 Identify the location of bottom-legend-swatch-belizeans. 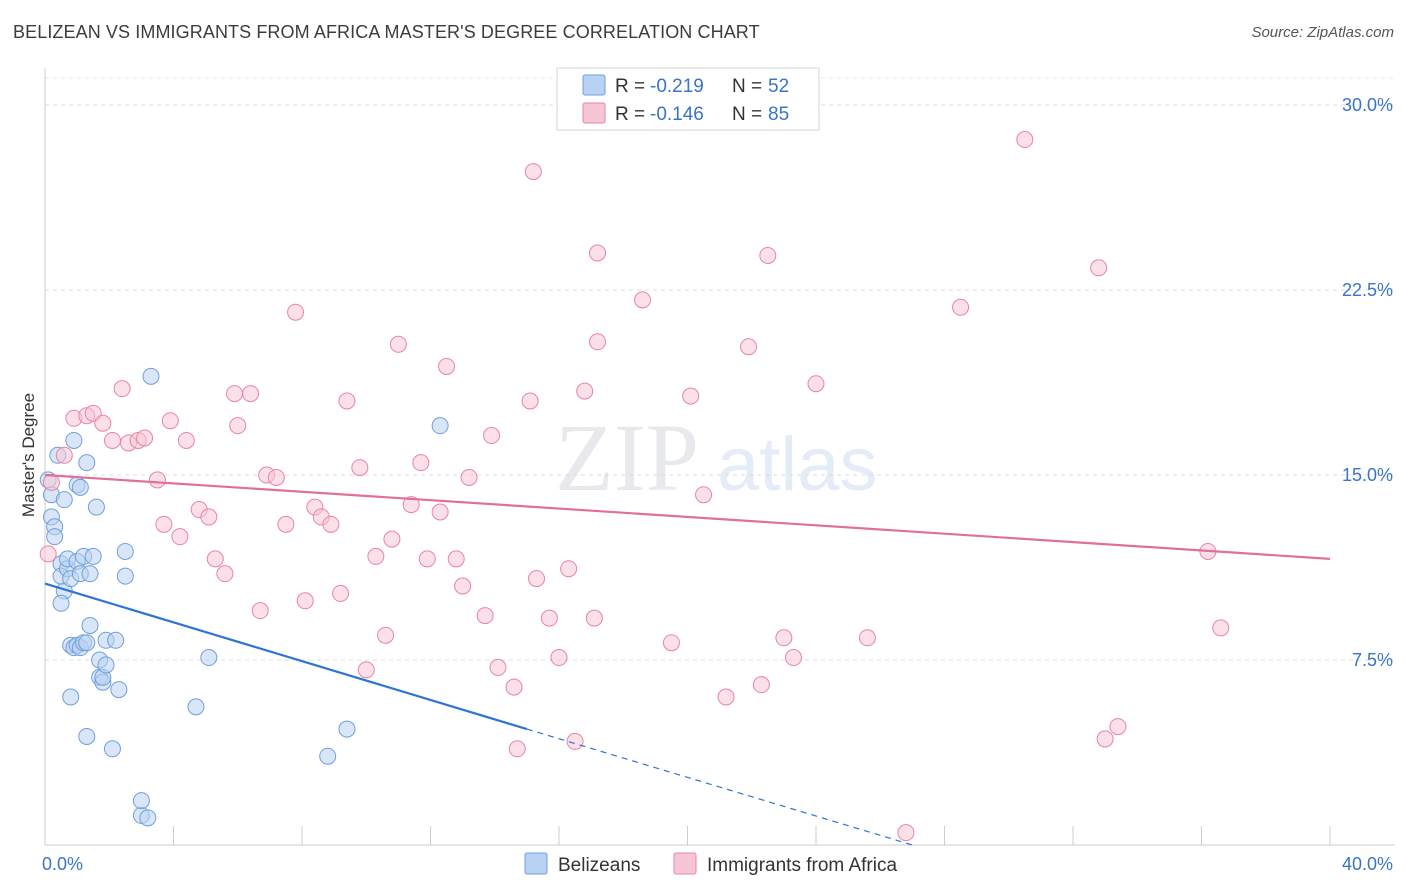
(536, 863).